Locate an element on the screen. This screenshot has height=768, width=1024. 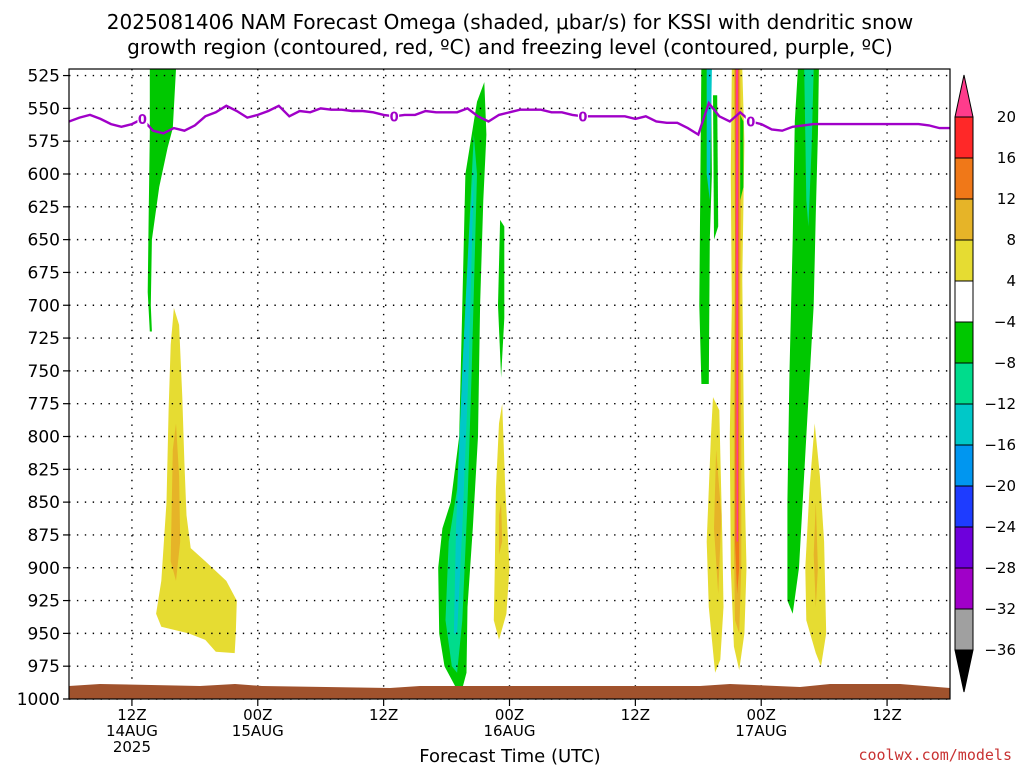
colorbar-label-0: 20 is located at coordinates (1006, 117).